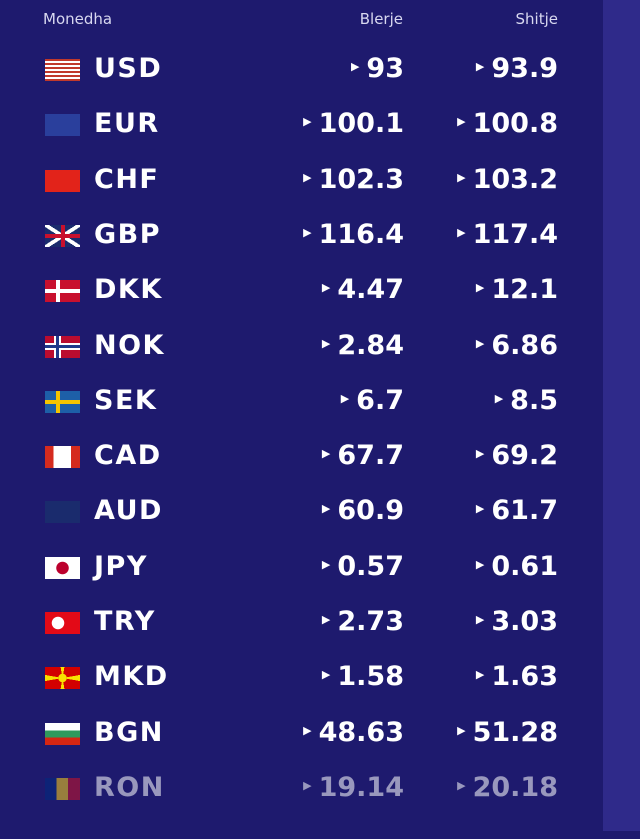 The image size is (640, 839). I want to click on eu-flag-icon, so click(62, 125).